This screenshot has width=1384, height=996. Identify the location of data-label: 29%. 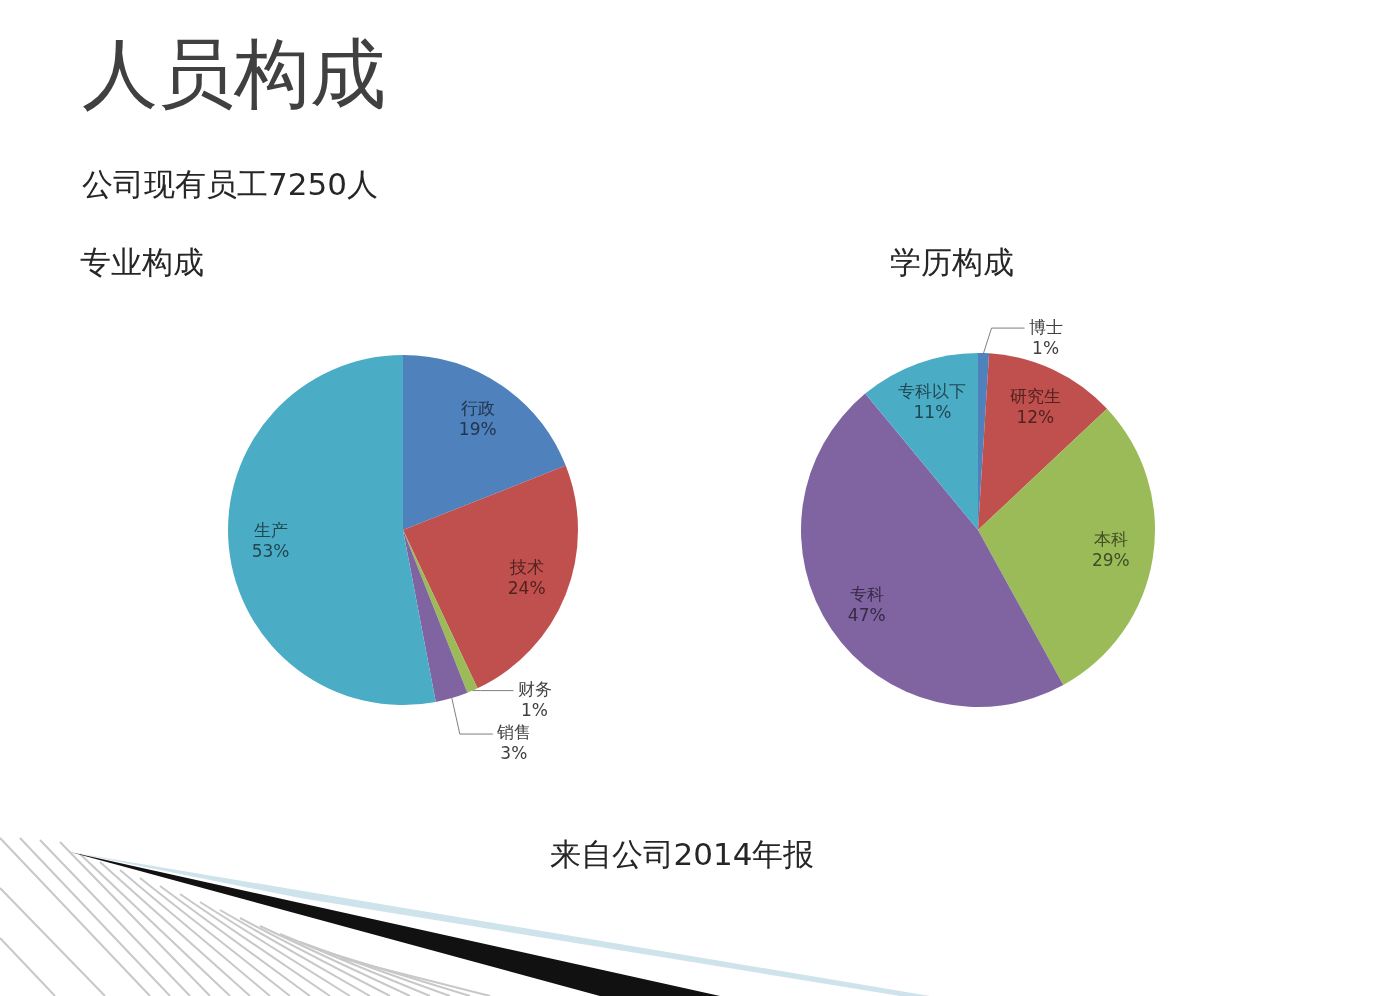
(1110, 559).